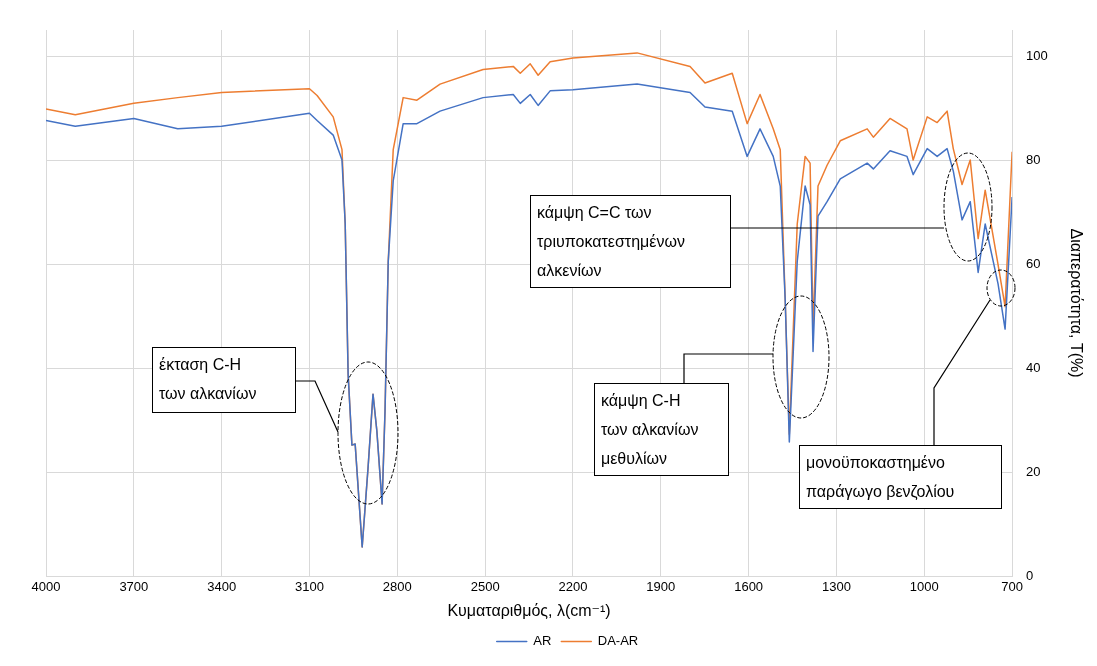  I want to click on x-tick-label: 2800, so click(397, 586).